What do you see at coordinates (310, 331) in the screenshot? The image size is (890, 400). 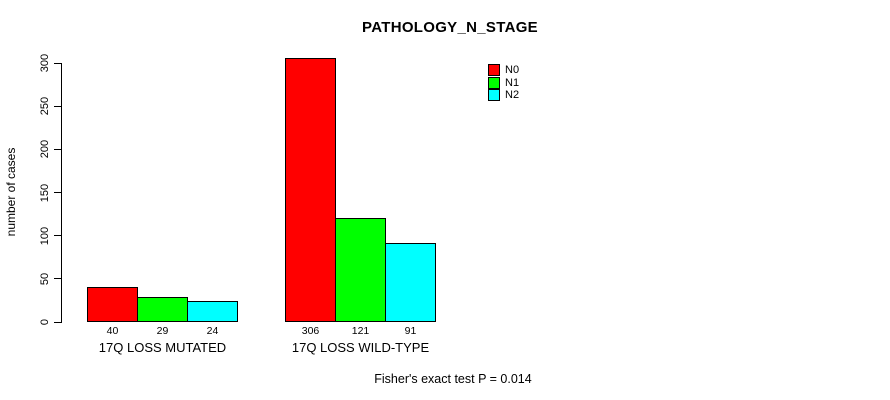 I see `bar-value-label-17q-loss-wild-type-n0: 306` at bounding box center [310, 331].